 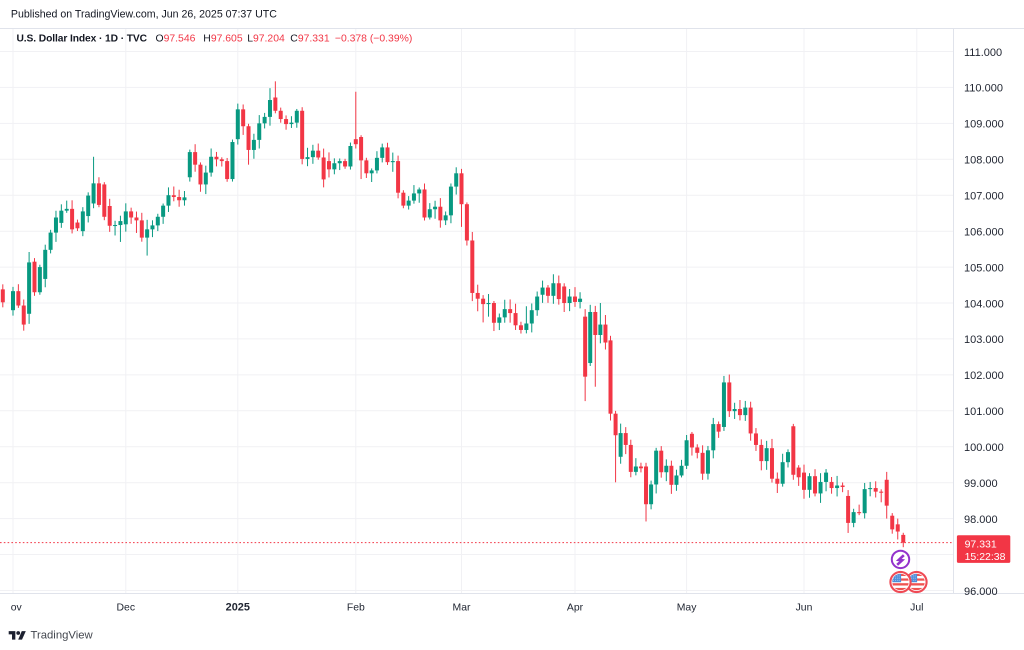 What do you see at coordinates (984, 125) in the screenshot?
I see `svg-text: 109.000` at bounding box center [984, 125].